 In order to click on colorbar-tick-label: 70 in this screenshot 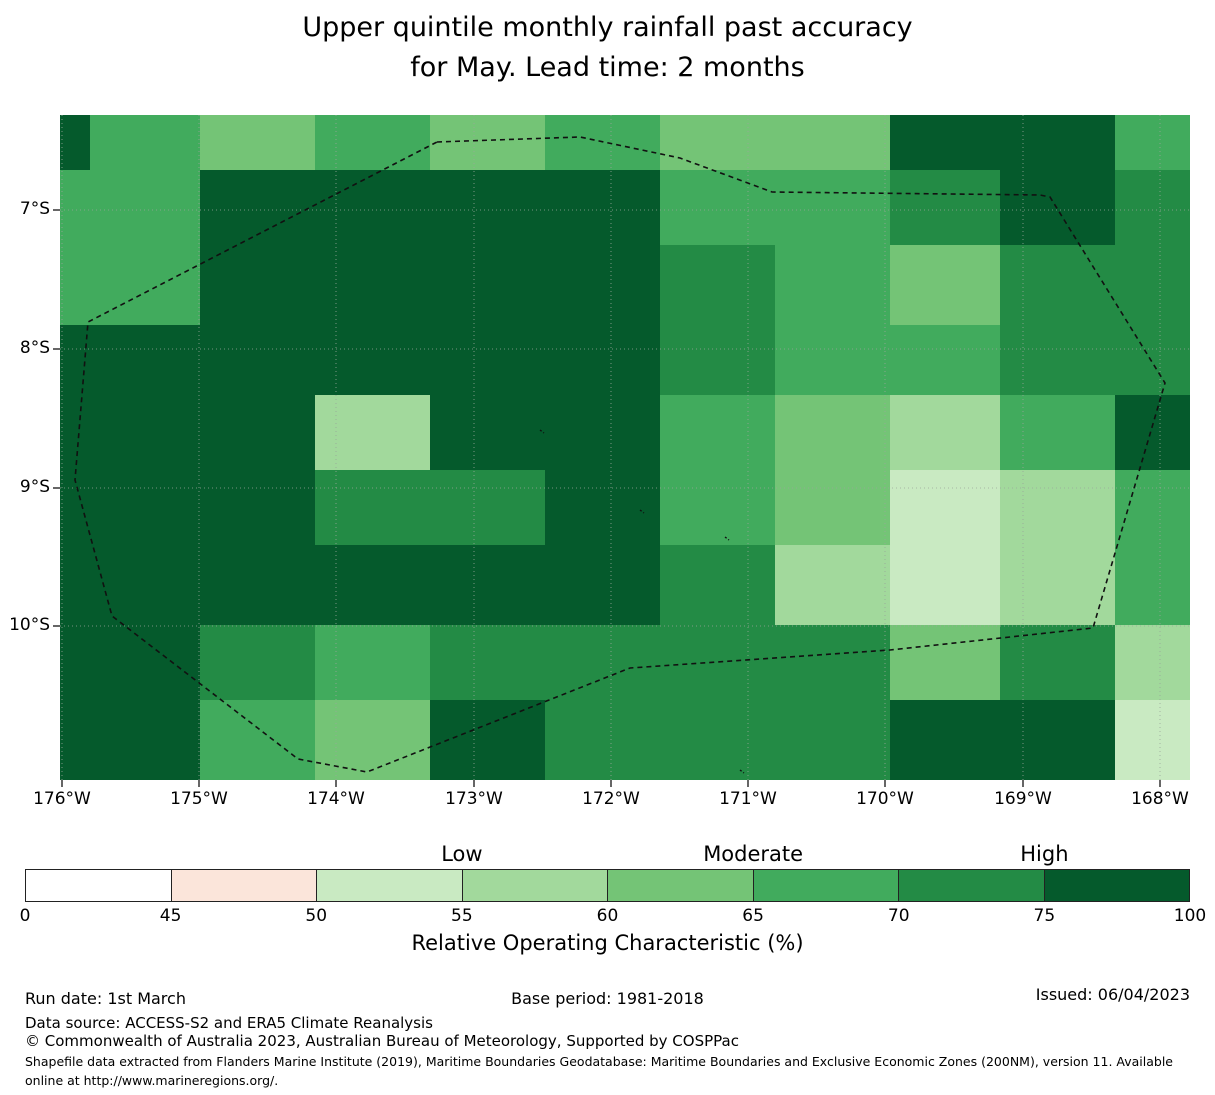, I will do `click(898, 916)`.